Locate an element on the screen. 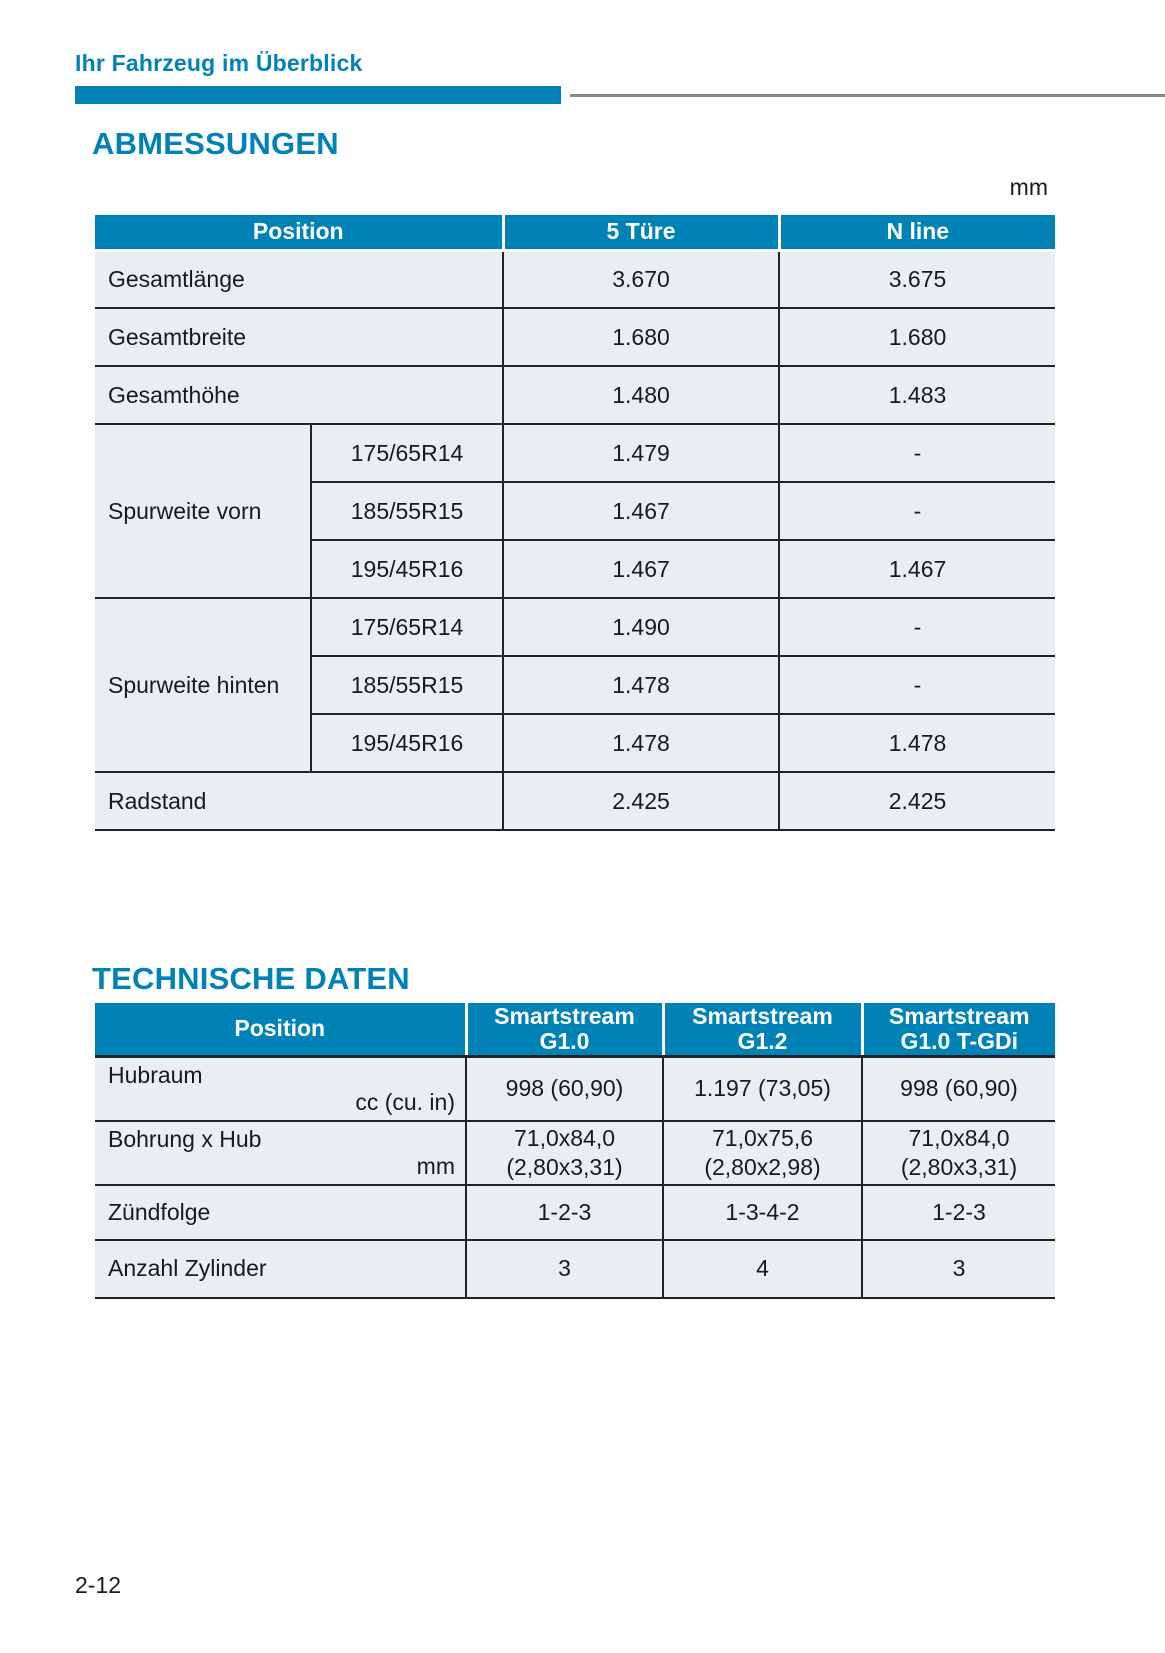 Image resolution: width=1165 pixels, height=1653 pixels. table-row: Spurweite vorn 175/65R14 1.479 - is located at coordinates (575, 511).